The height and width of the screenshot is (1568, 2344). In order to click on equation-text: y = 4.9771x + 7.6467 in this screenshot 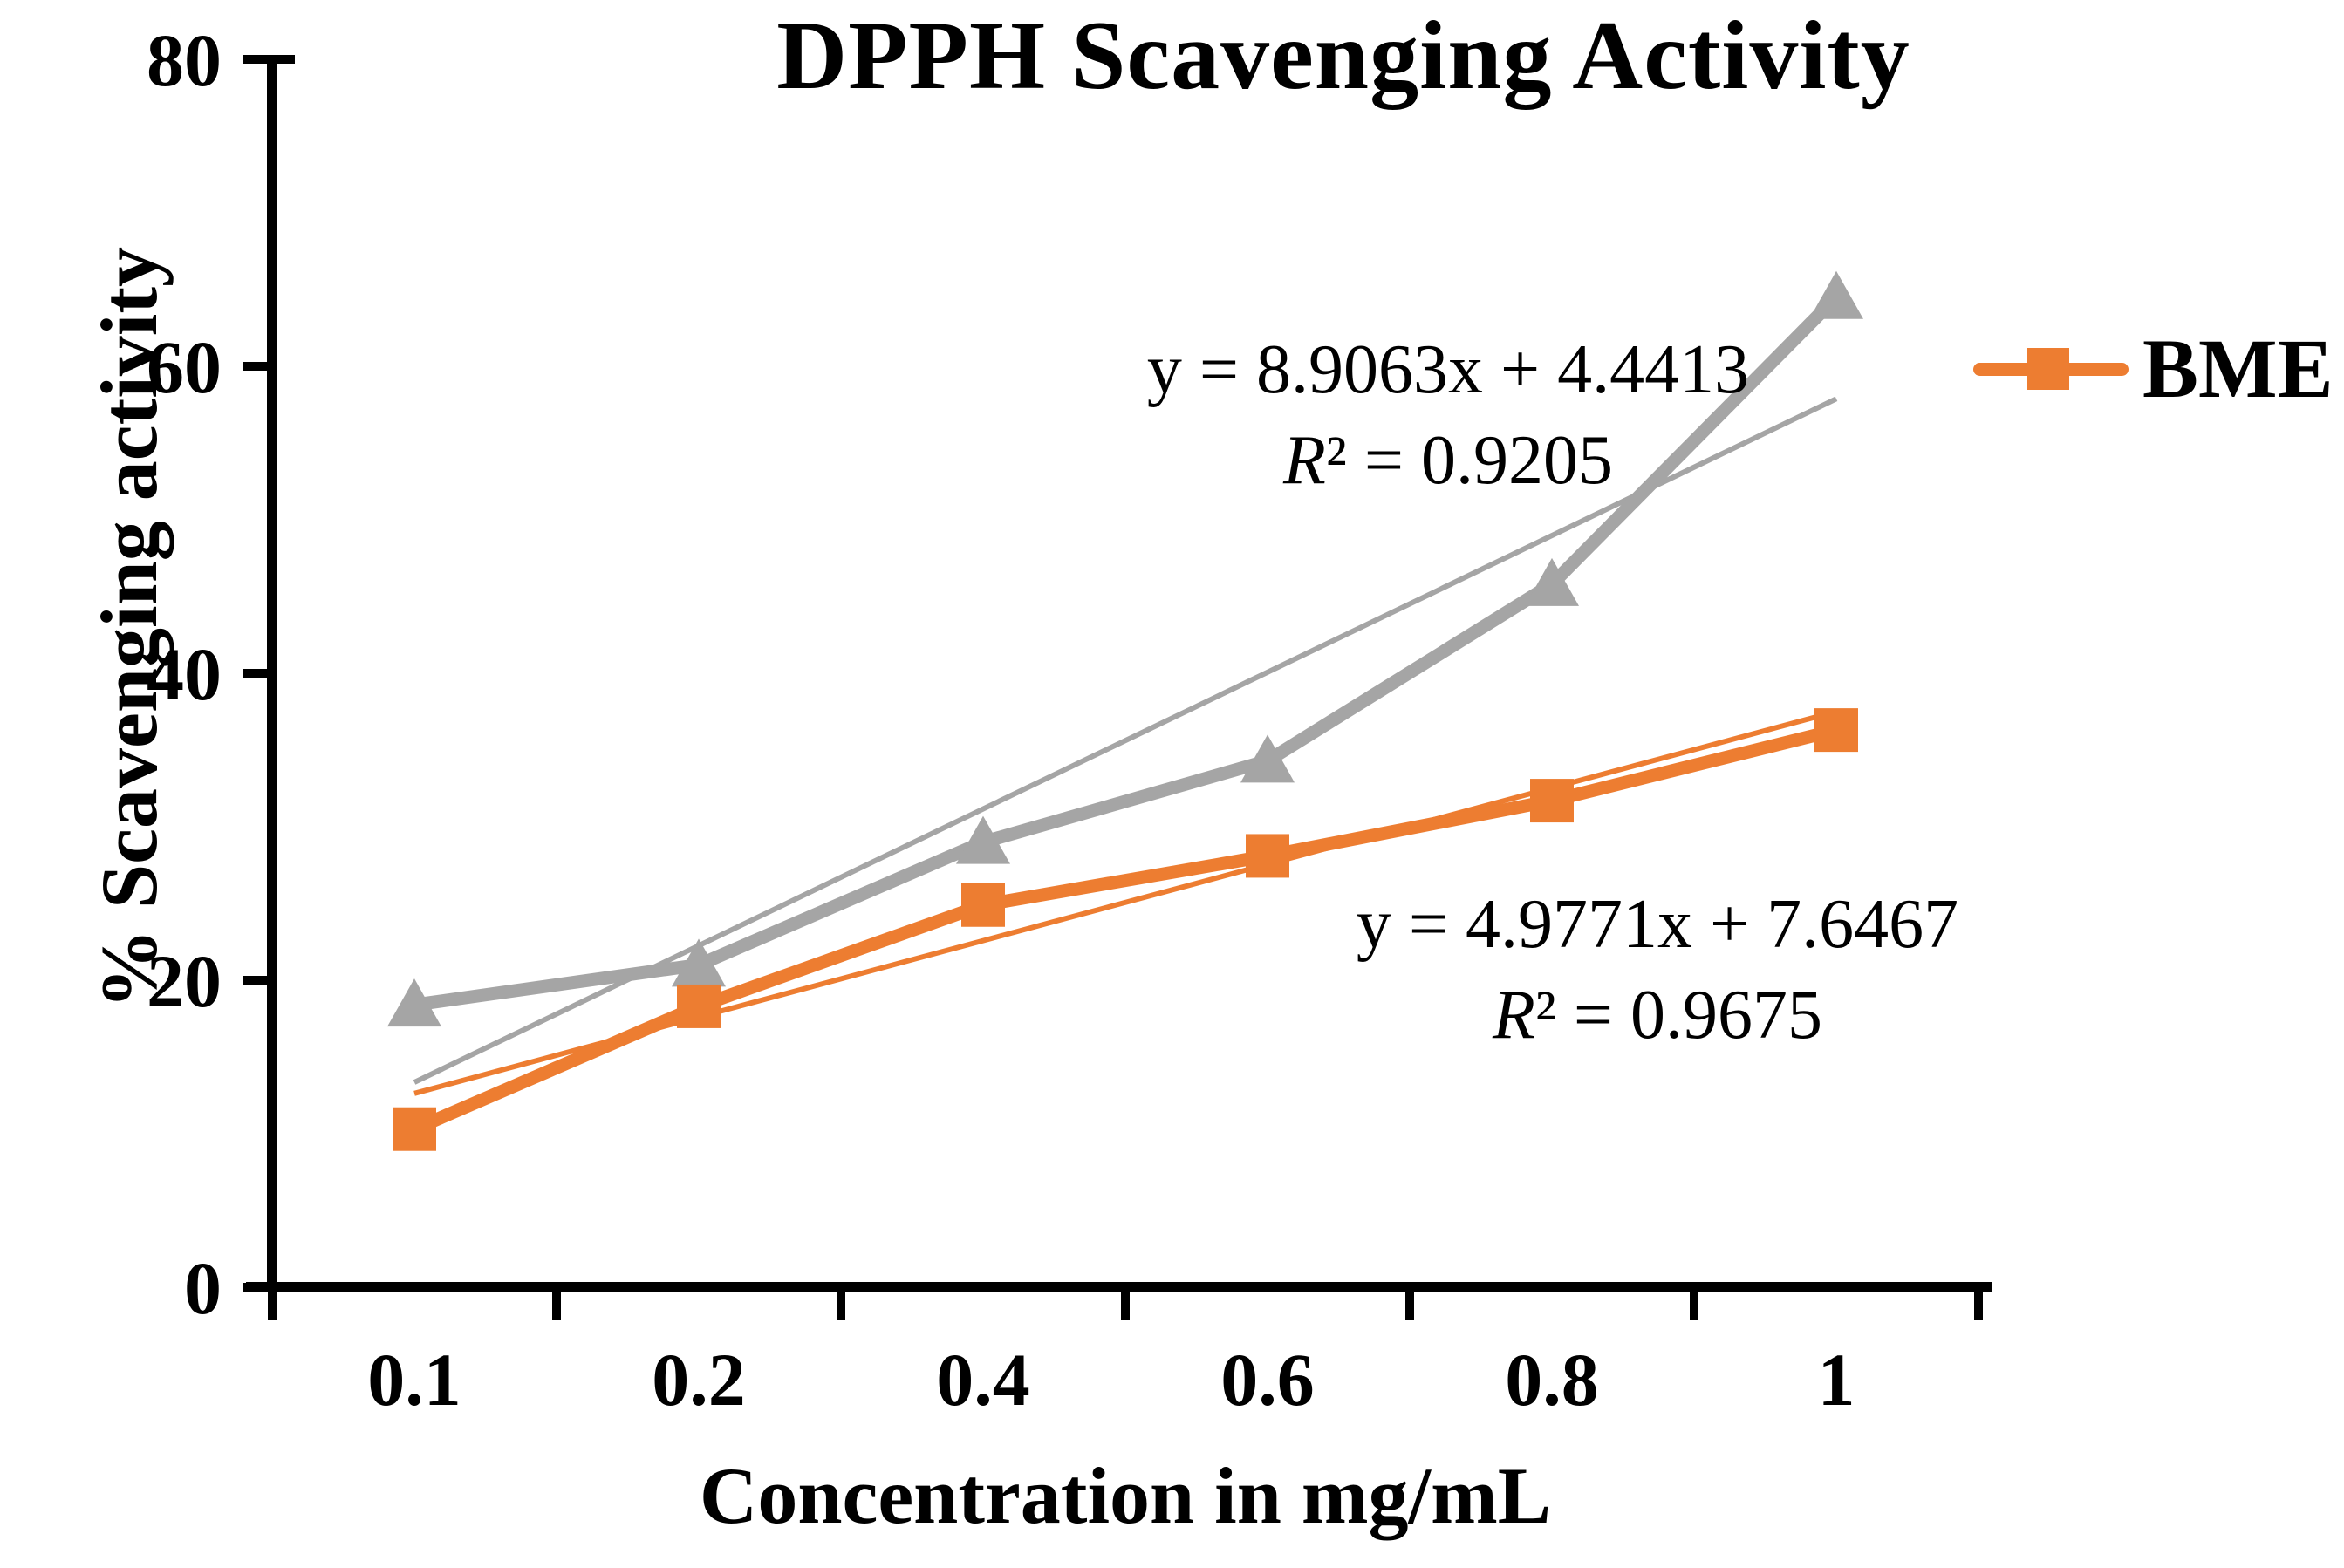, I will do `click(1657, 924)`.